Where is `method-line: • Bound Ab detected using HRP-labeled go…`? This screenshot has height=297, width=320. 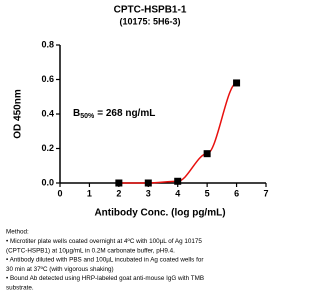 method-line: • Bound Ab detected using HRP-labeled go… is located at coordinates (105, 278).